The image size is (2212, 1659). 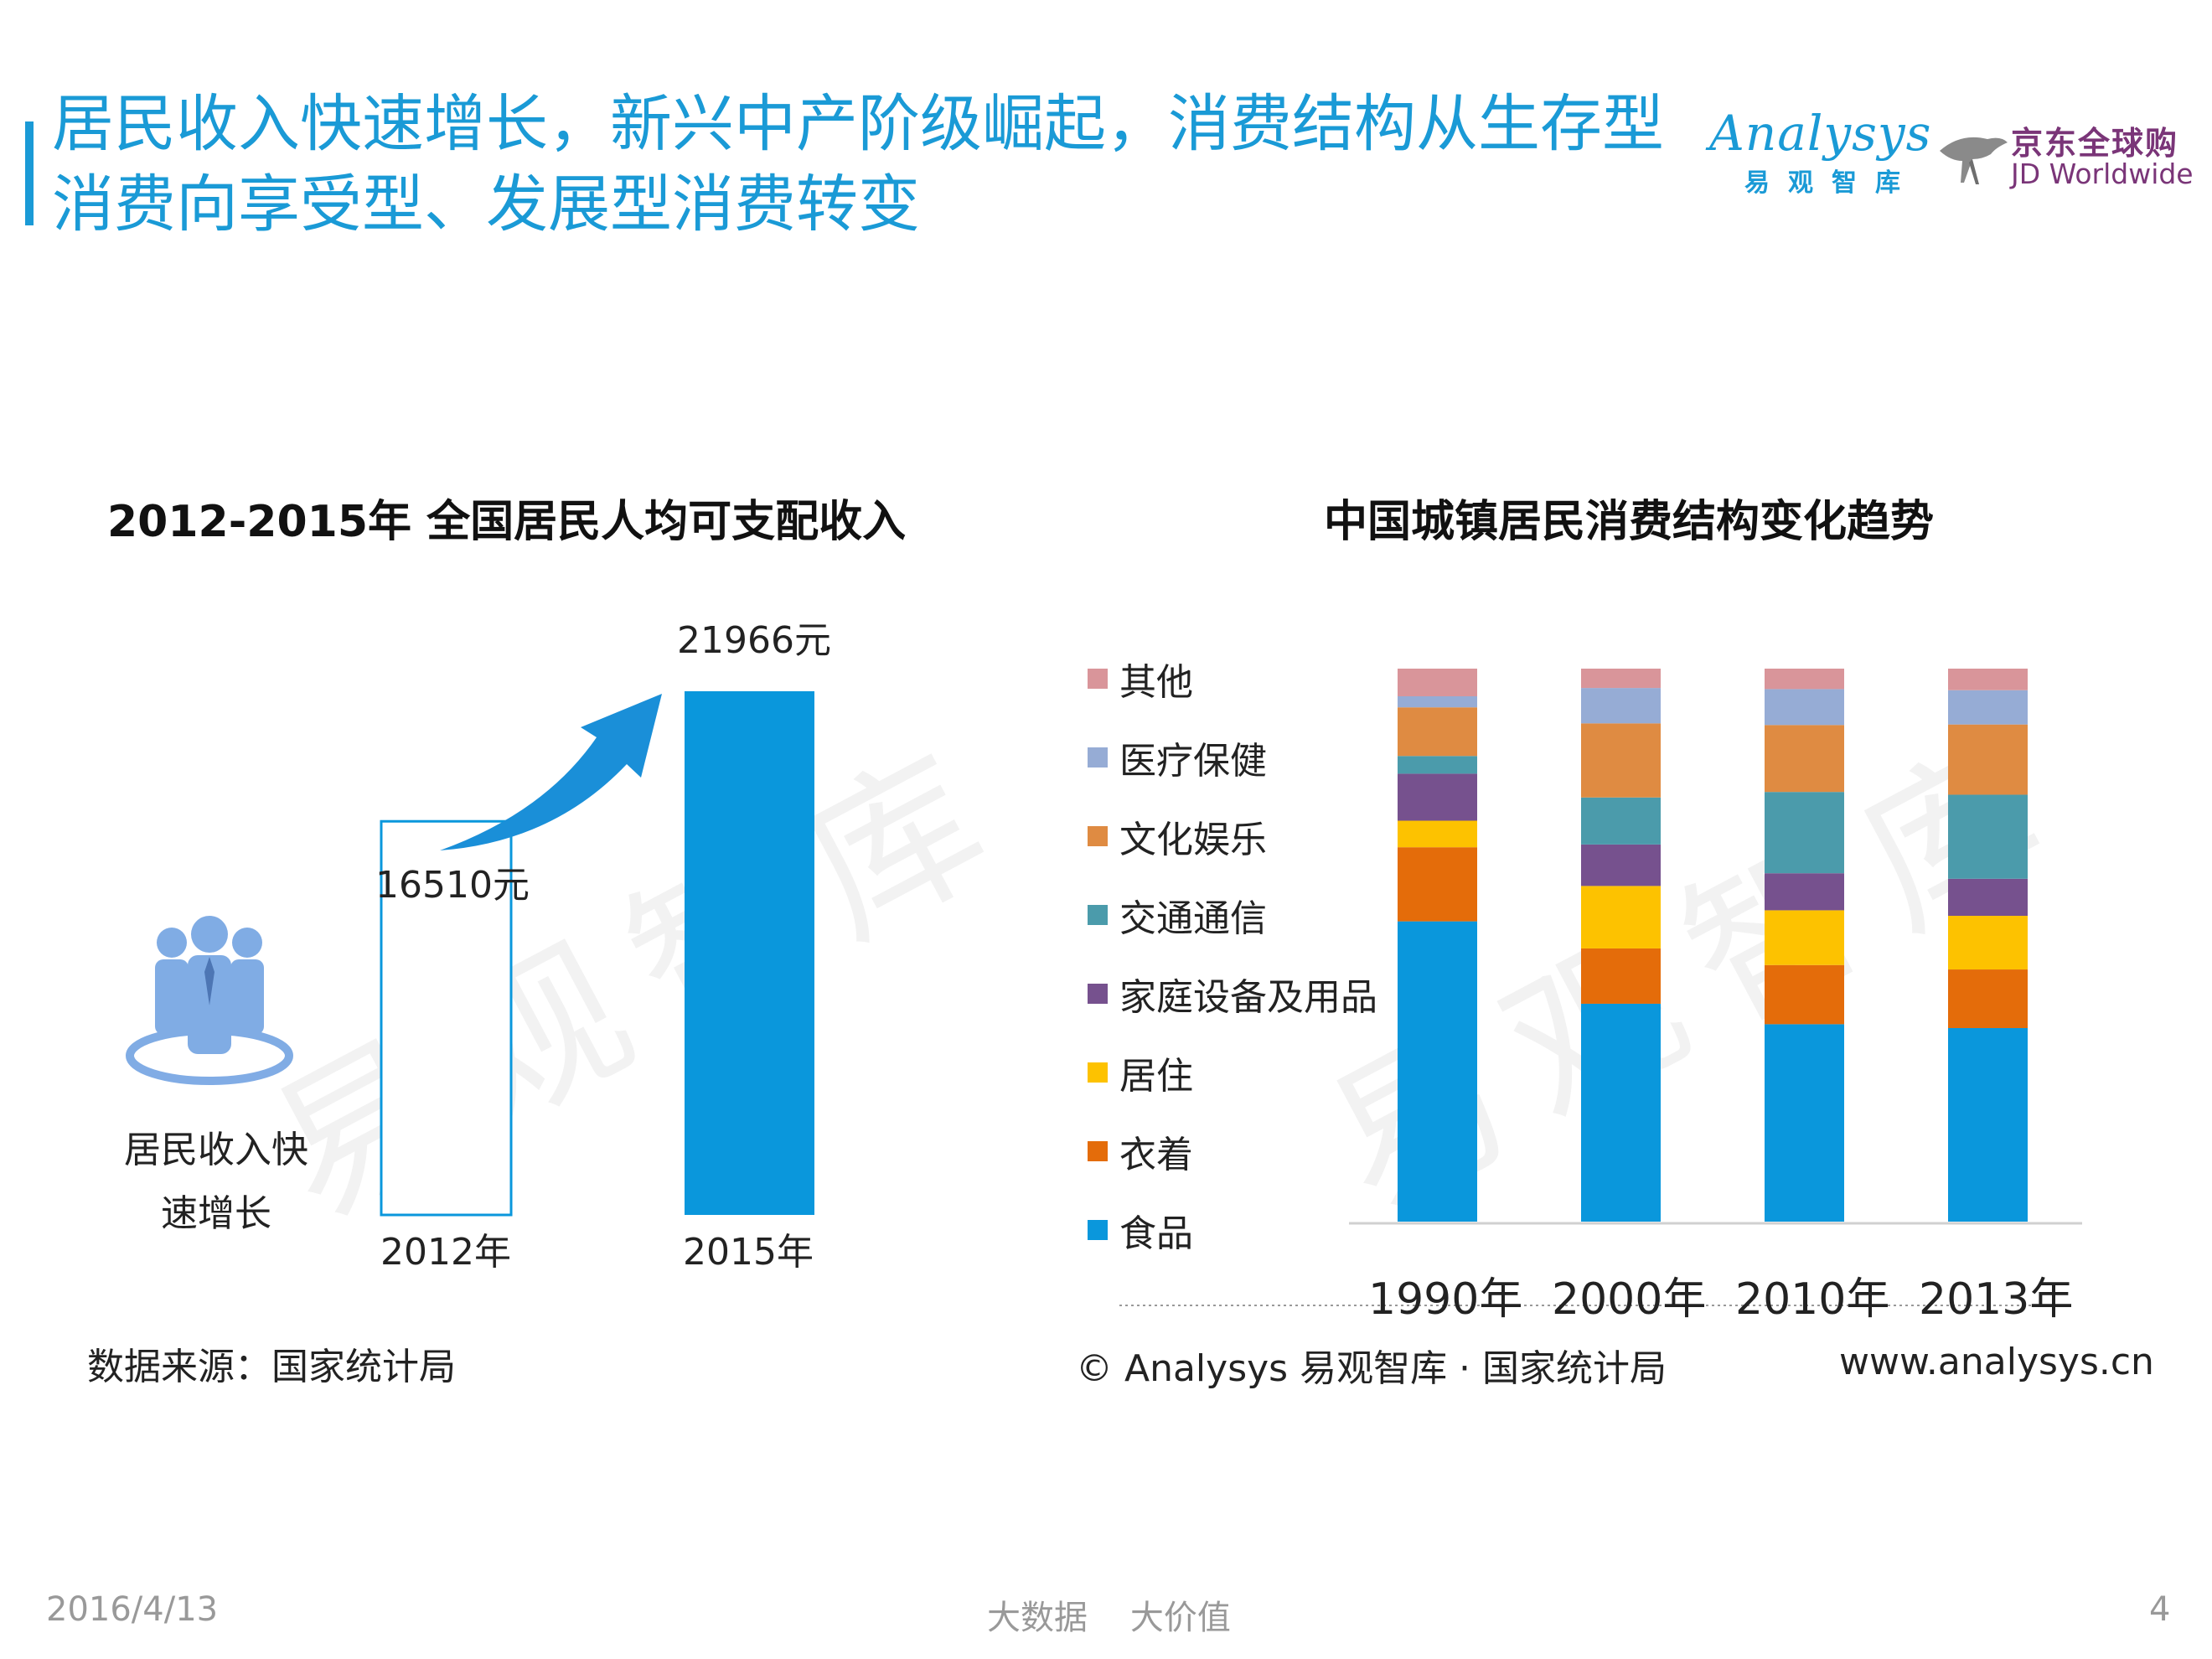 I want to click on legend-item: 文化娱乐, so click(x=1177, y=838).